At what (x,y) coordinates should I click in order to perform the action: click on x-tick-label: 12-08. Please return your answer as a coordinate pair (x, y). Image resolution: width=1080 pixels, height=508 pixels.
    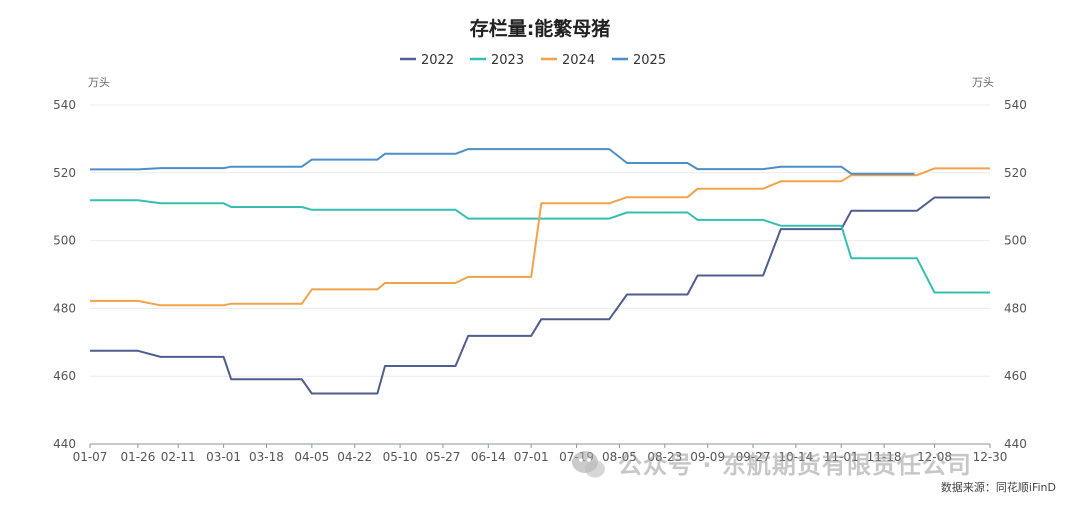
    Looking at the image, I should click on (934, 457).